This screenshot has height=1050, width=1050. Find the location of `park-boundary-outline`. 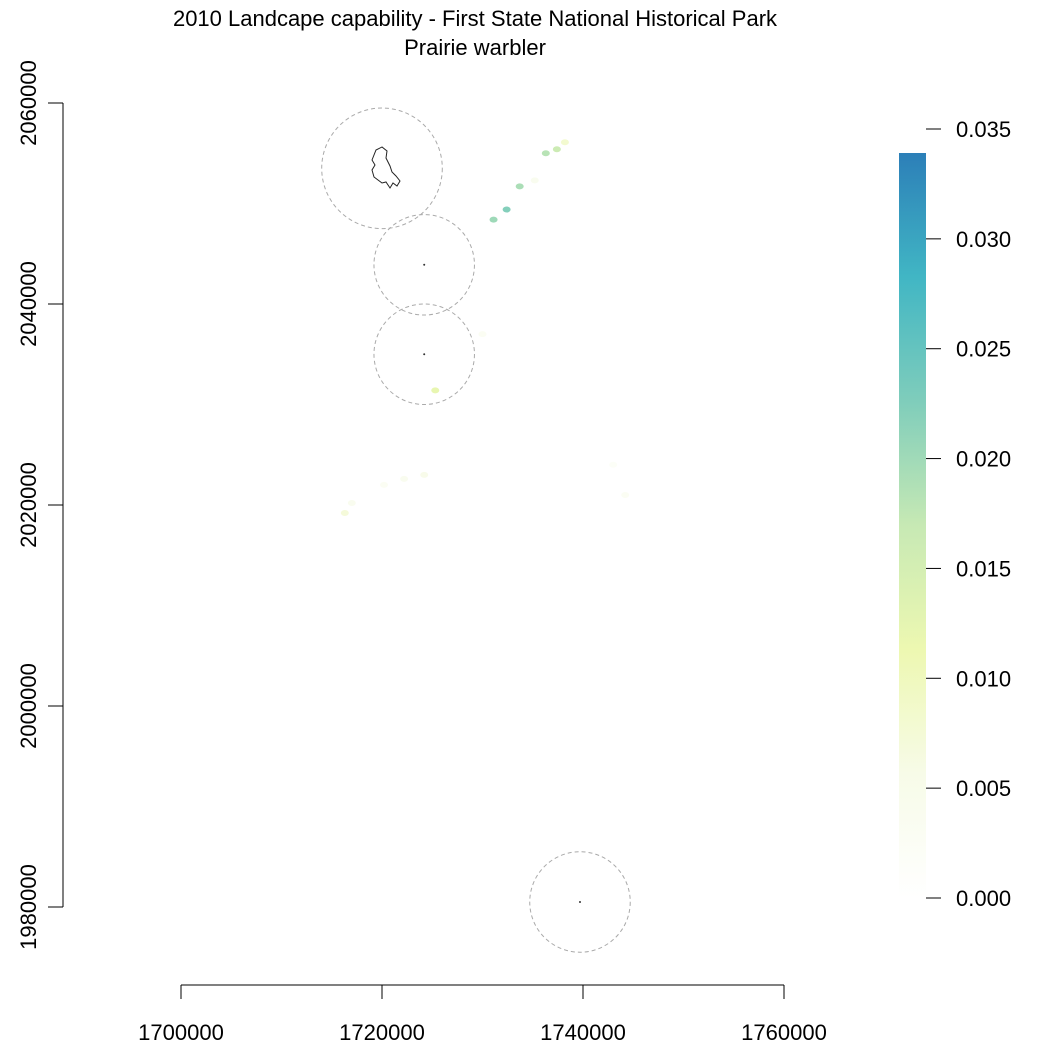

park-boundary-outline is located at coordinates (386, 167).